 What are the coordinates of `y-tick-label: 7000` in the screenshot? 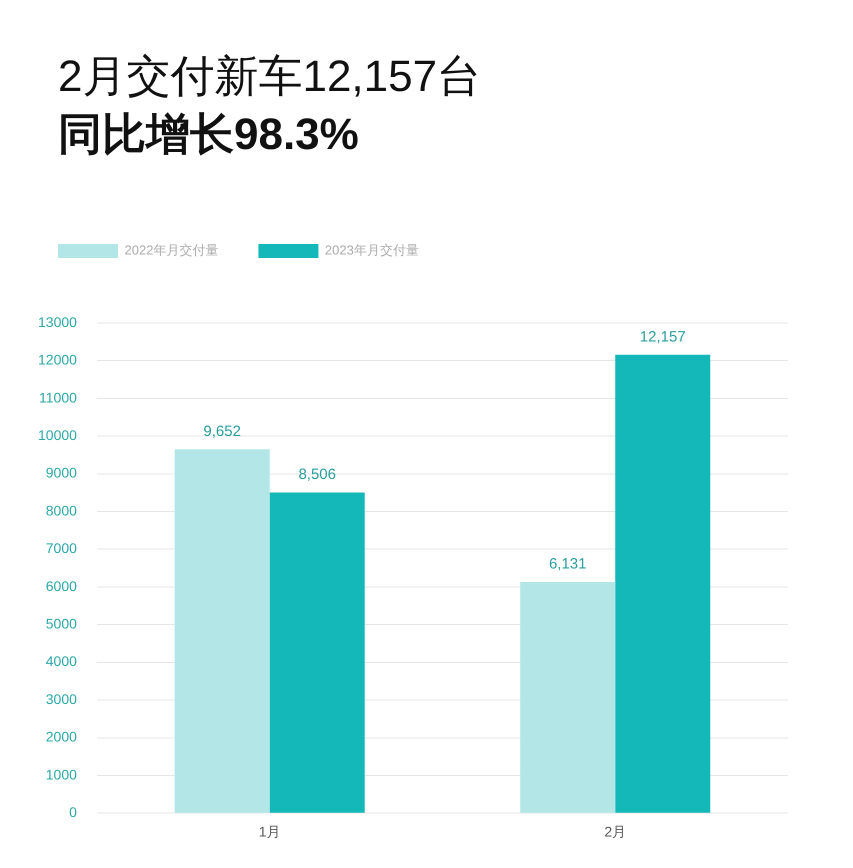 It's located at (62, 548).